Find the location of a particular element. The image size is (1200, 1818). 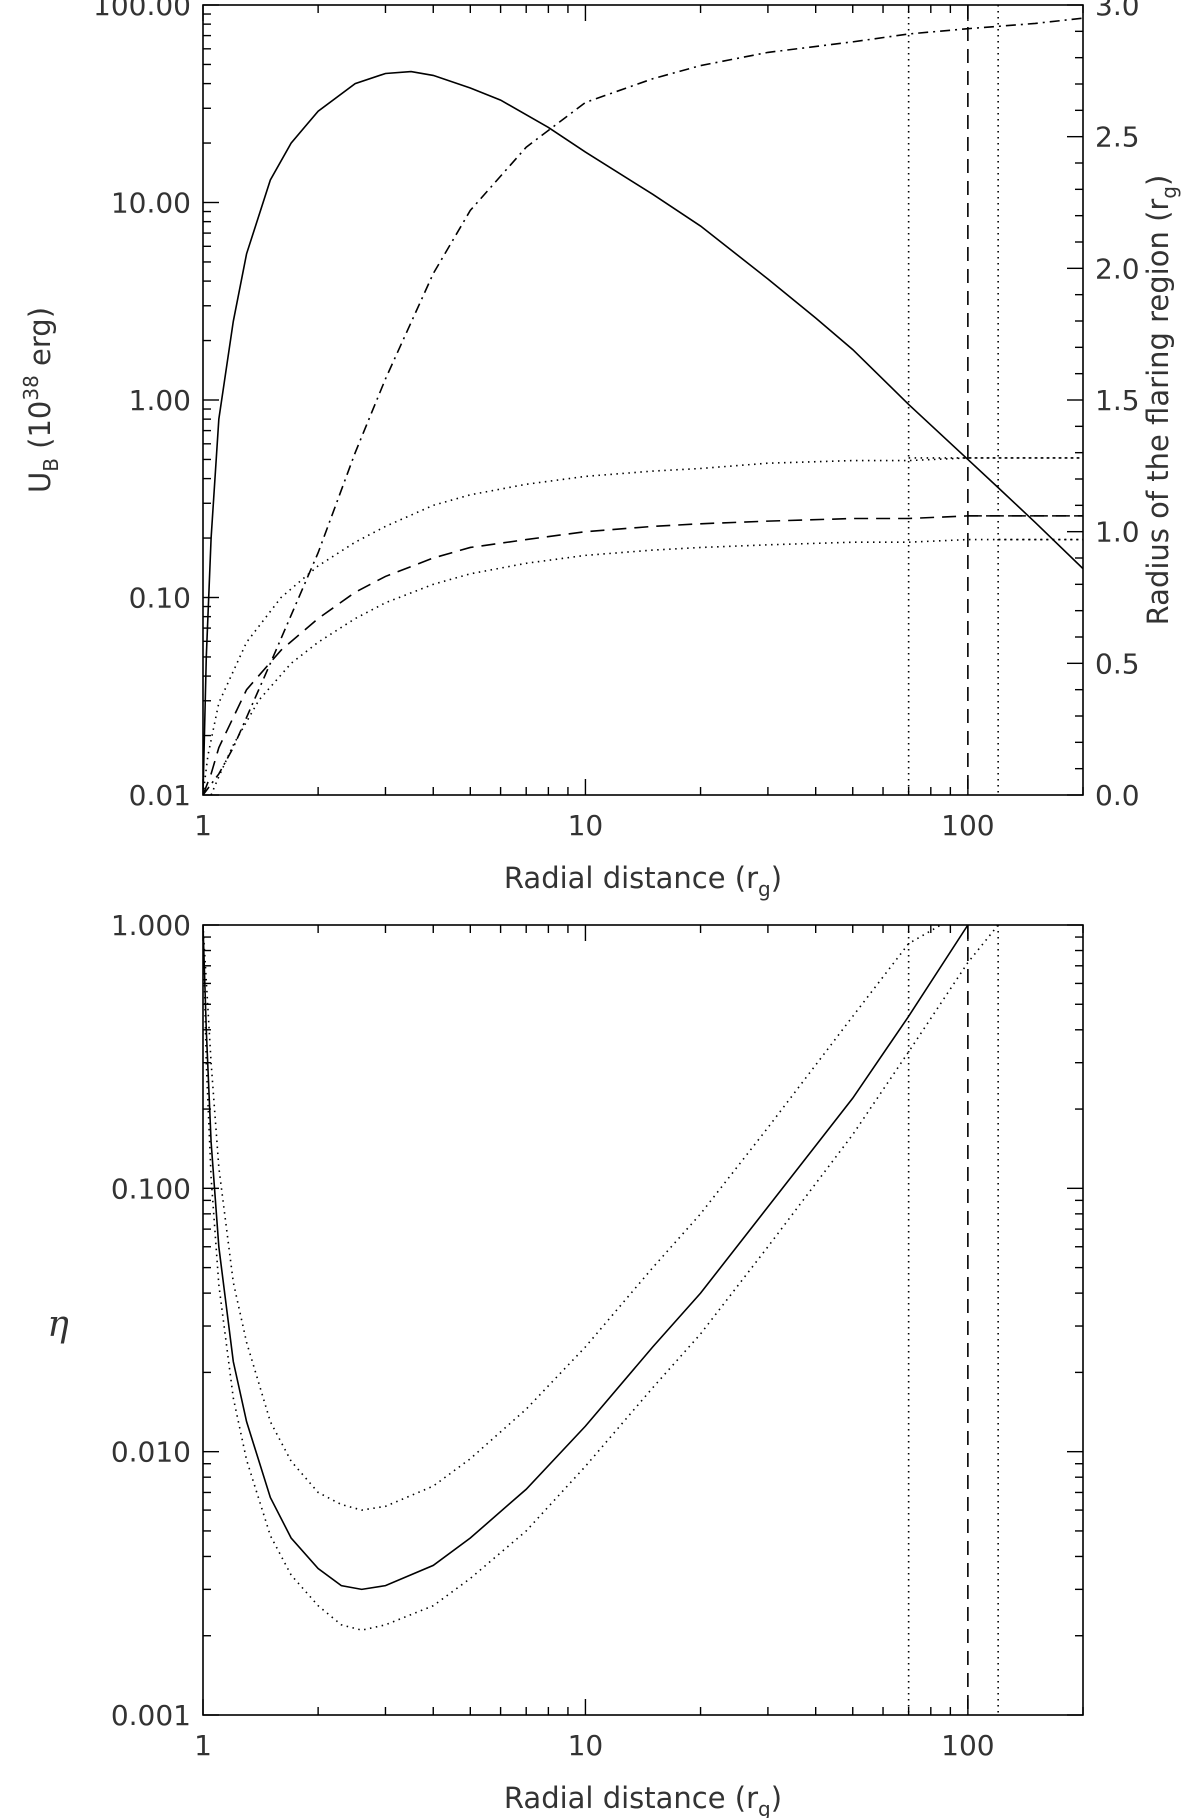

y-tick-label: 0.001 is located at coordinates (151, 1715).